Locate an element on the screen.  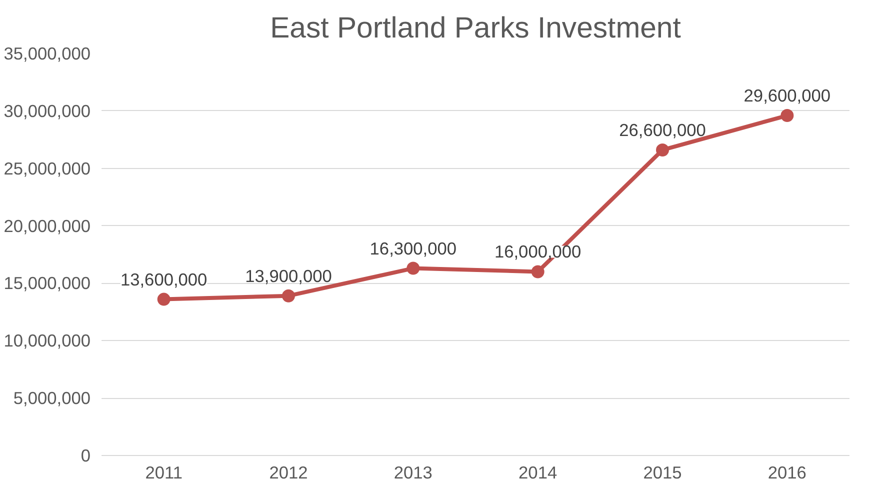
y-tick-label: 0 is located at coordinates (85, 456).